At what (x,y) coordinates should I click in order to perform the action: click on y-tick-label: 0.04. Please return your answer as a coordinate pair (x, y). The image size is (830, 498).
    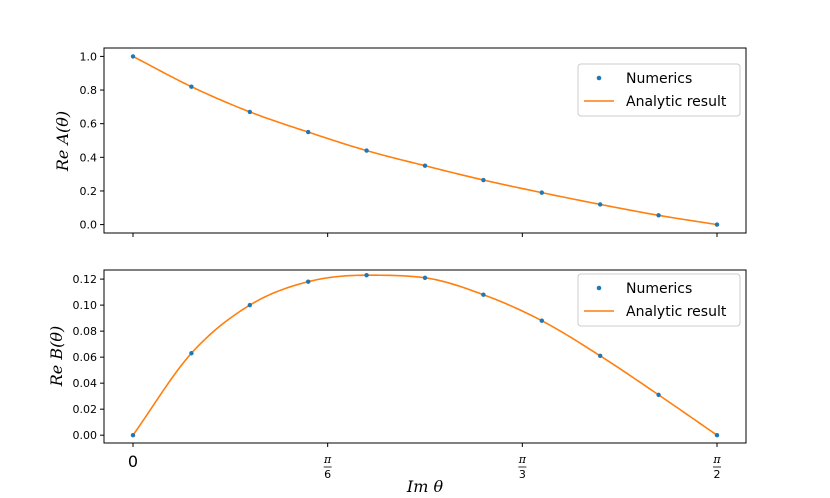
    Looking at the image, I should click on (85, 383).